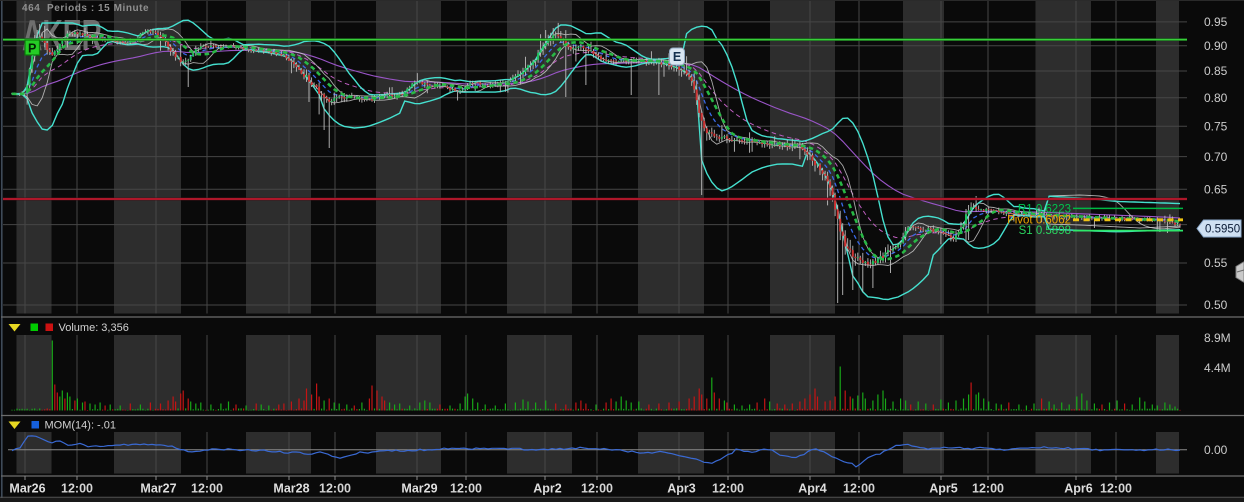 The width and height of the screenshot is (1244, 502). I want to click on svg-text: 464 Periods : 15 Minute, so click(85, 8).